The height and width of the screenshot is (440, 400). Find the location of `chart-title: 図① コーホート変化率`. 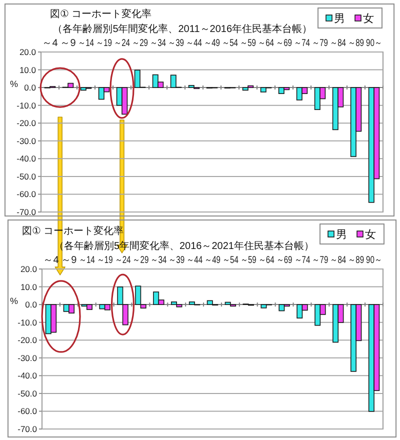

chart-title: 図① コーホート変化率 is located at coordinates (101, 14).